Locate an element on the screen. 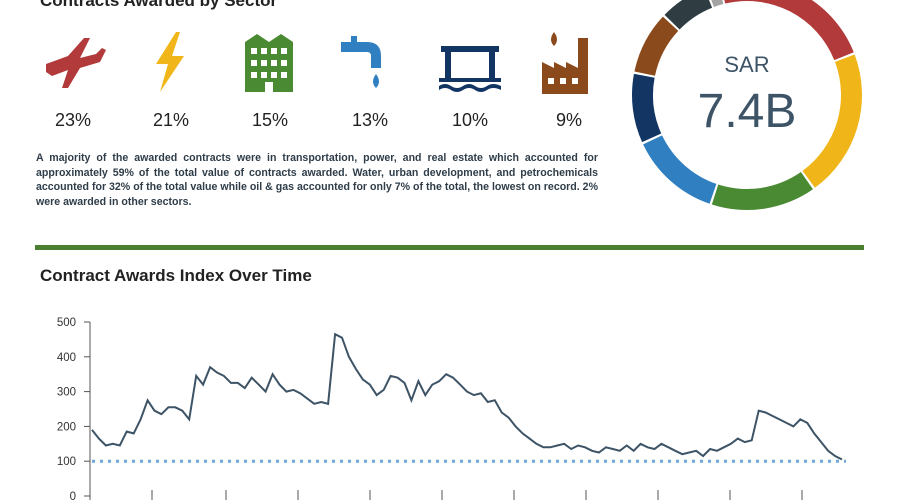 The height and width of the screenshot is (500, 900). sector-power: 21% is located at coordinates (171, 79).